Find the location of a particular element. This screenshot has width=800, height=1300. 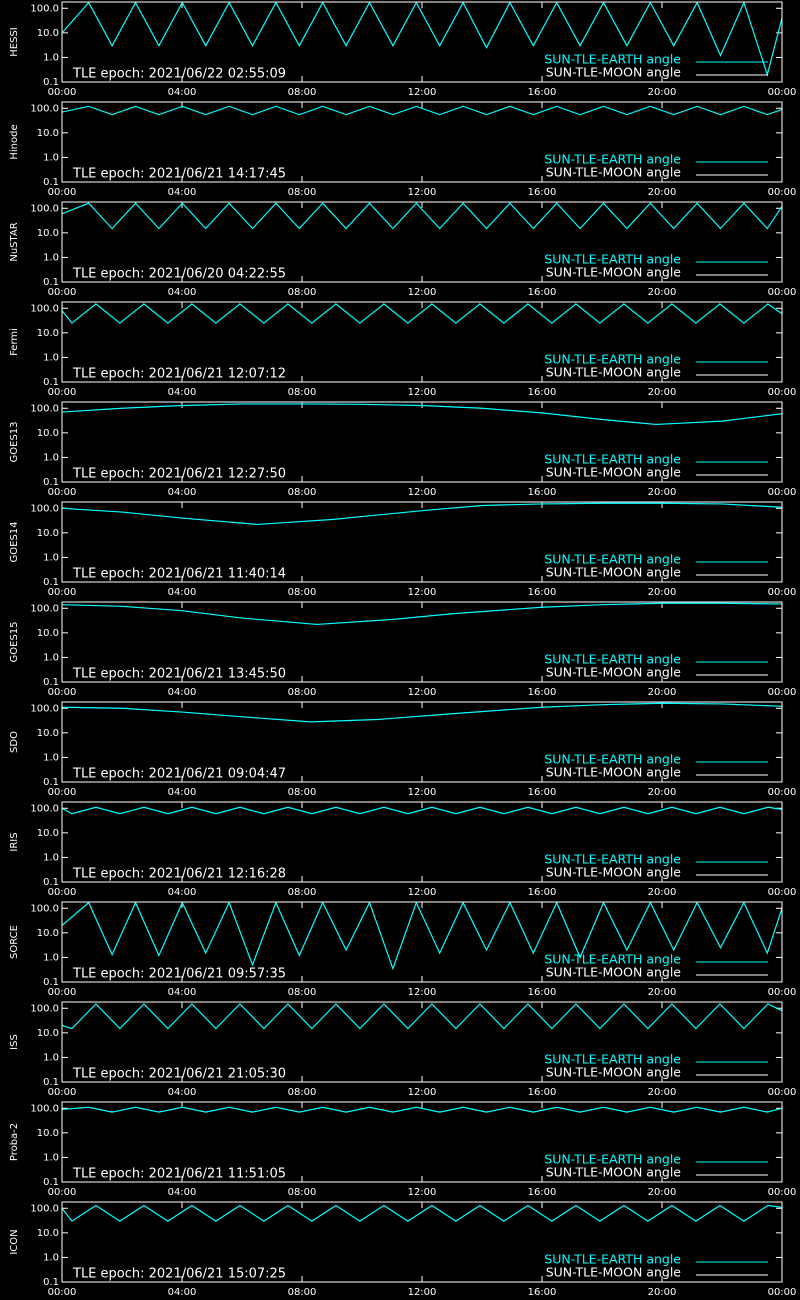

y-axis-label: NuSTAR is located at coordinates (14, 241).